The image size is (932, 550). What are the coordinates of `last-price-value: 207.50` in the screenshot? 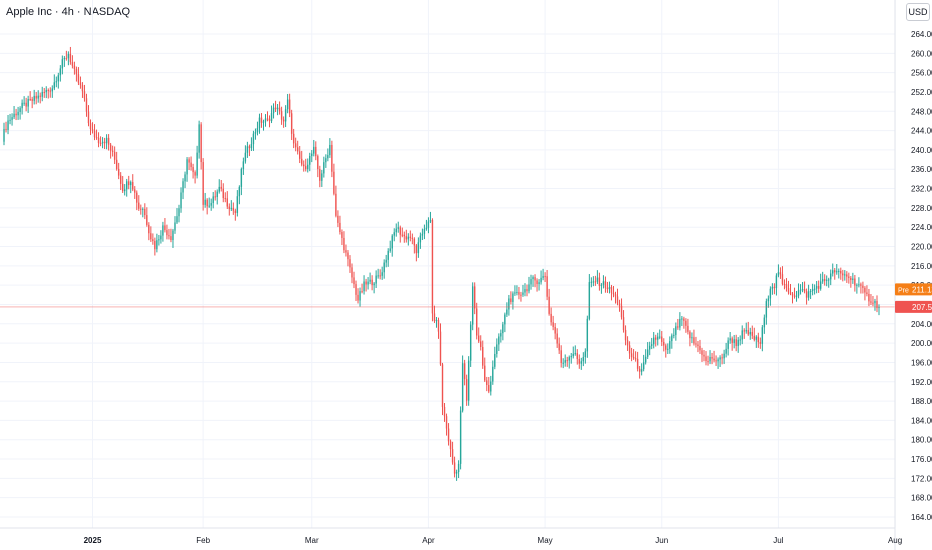 It's located at (922, 307).